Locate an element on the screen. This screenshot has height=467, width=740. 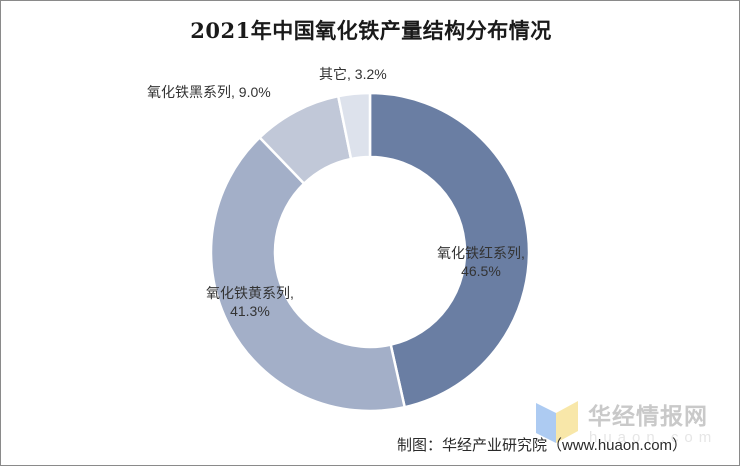
source-note: 制图：华经产业研究院（www.huaon.com） is located at coordinates (542, 445).